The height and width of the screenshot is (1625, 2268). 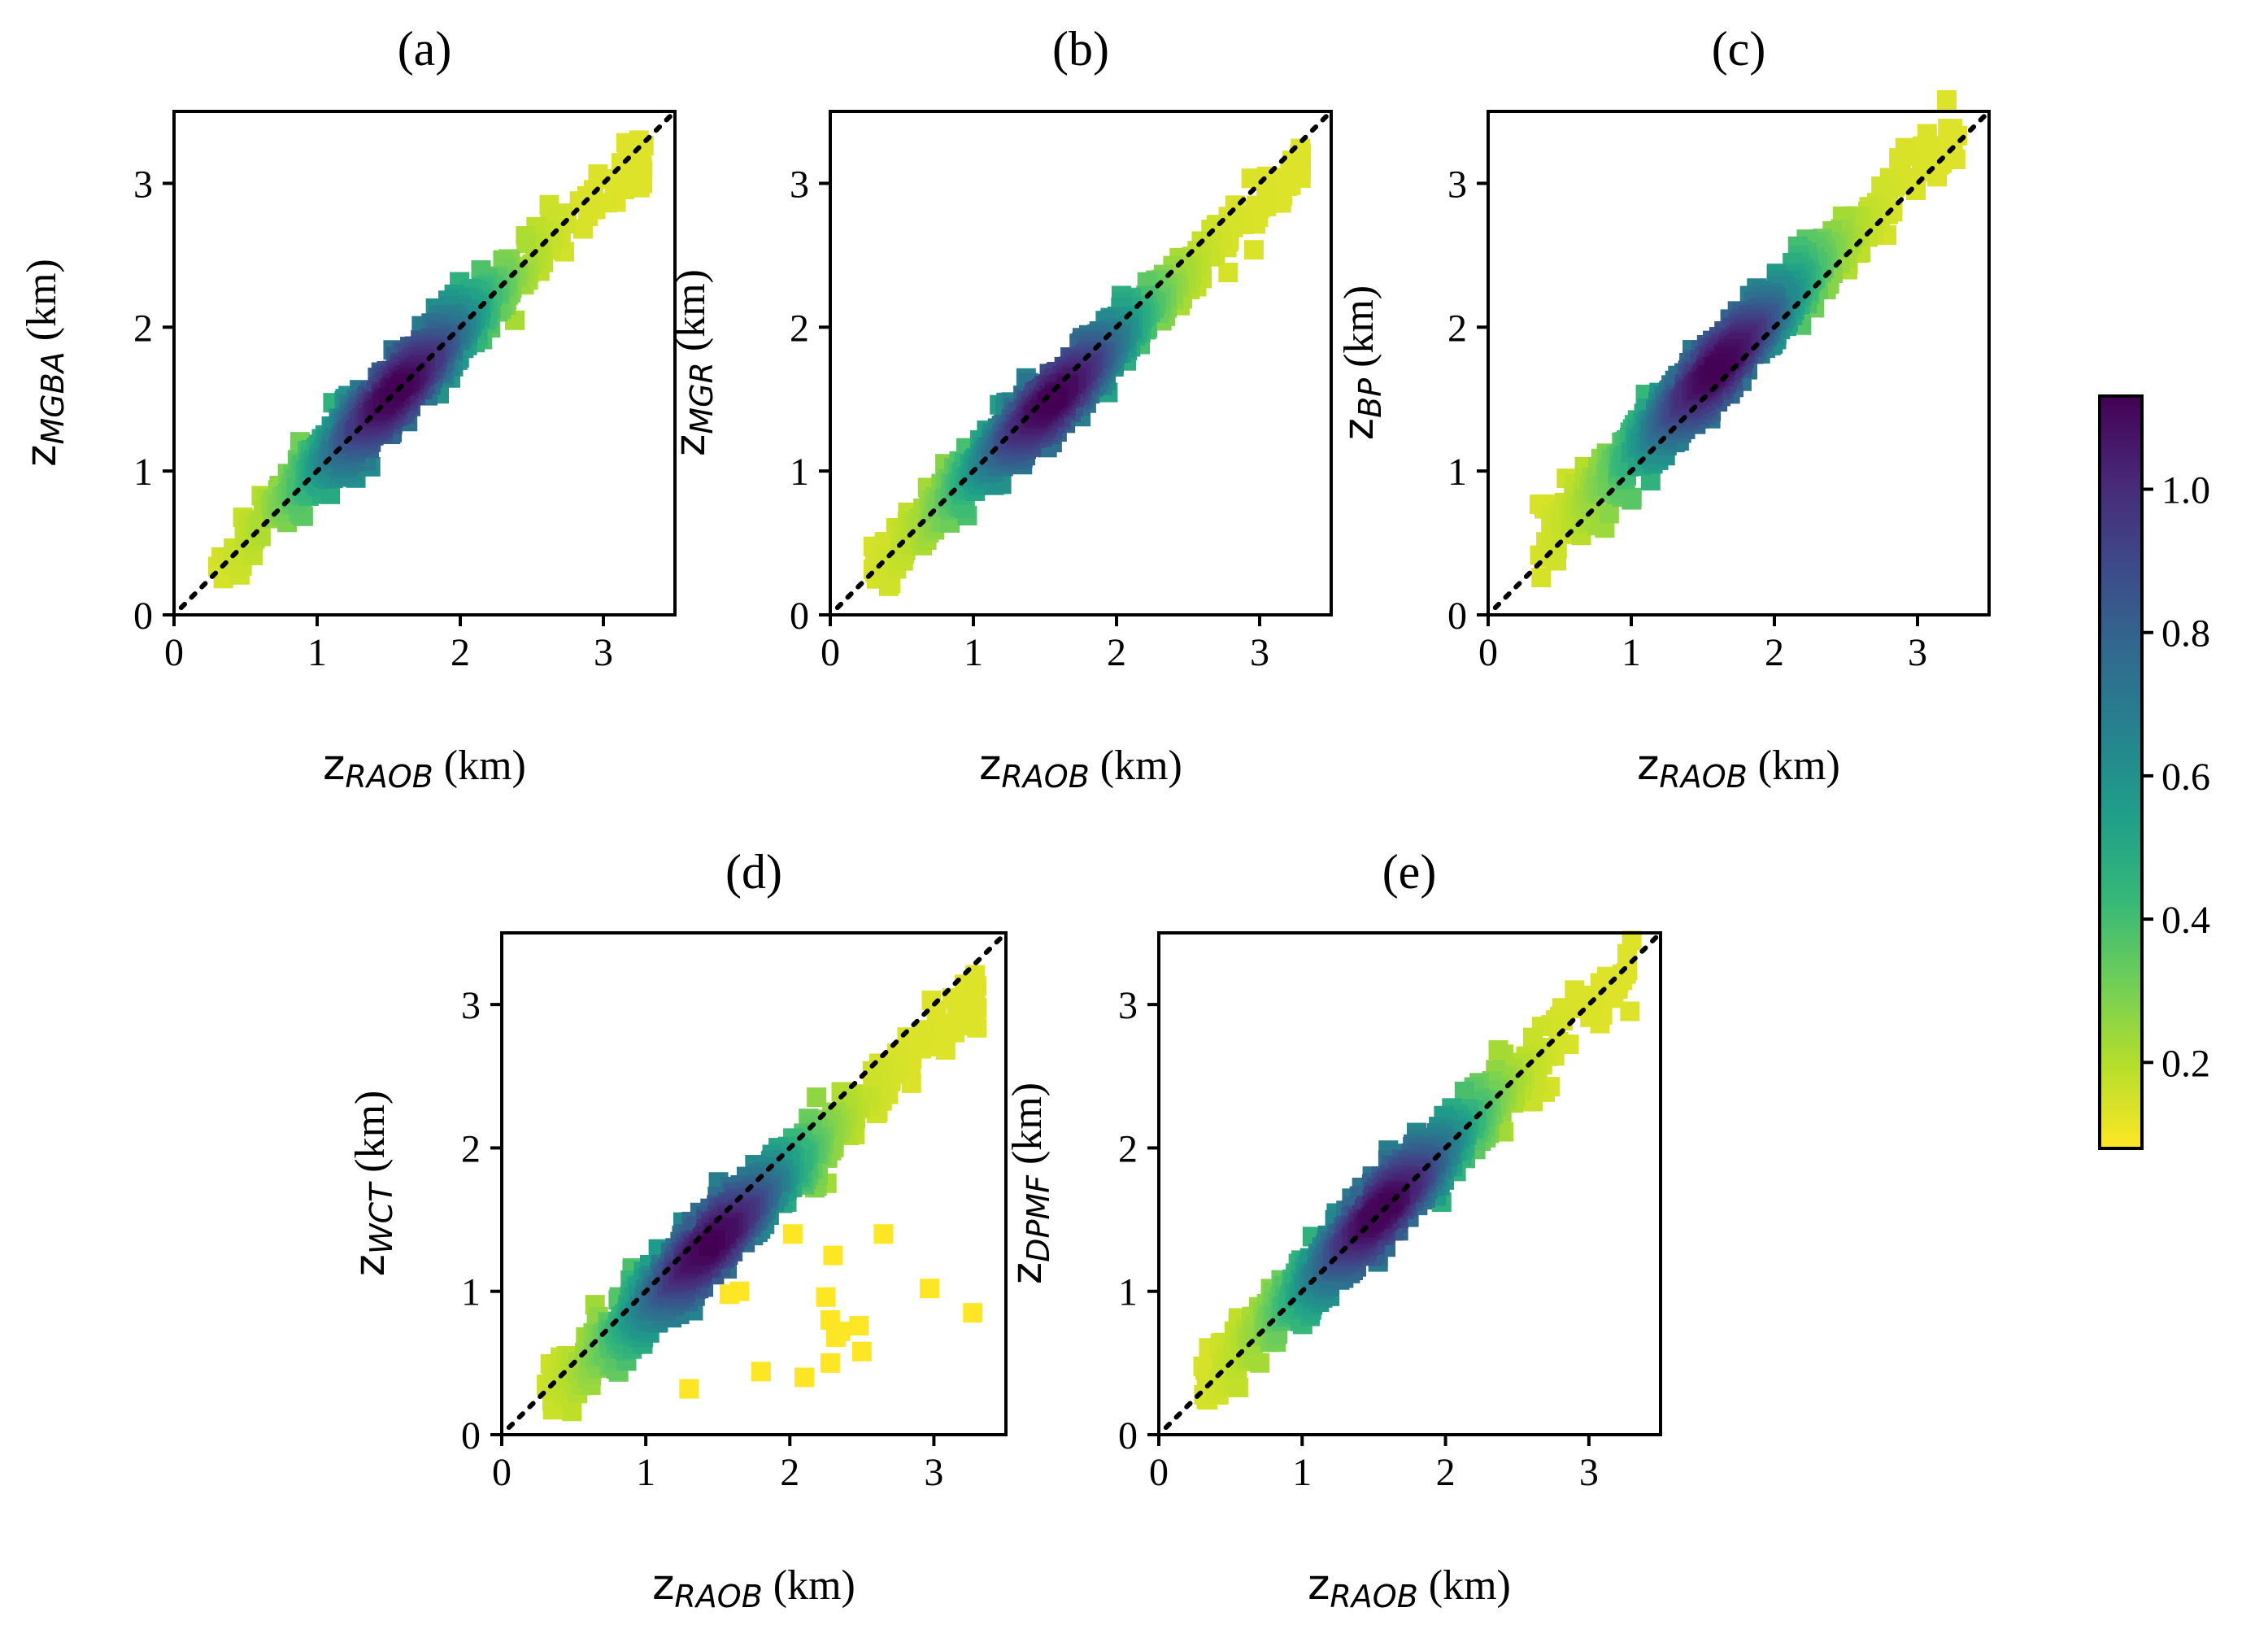 What do you see at coordinates (1739, 768) in the screenshot?
I see `panel-c-xlabel: zRAOB (km)` at bounding box center [1739, 768].